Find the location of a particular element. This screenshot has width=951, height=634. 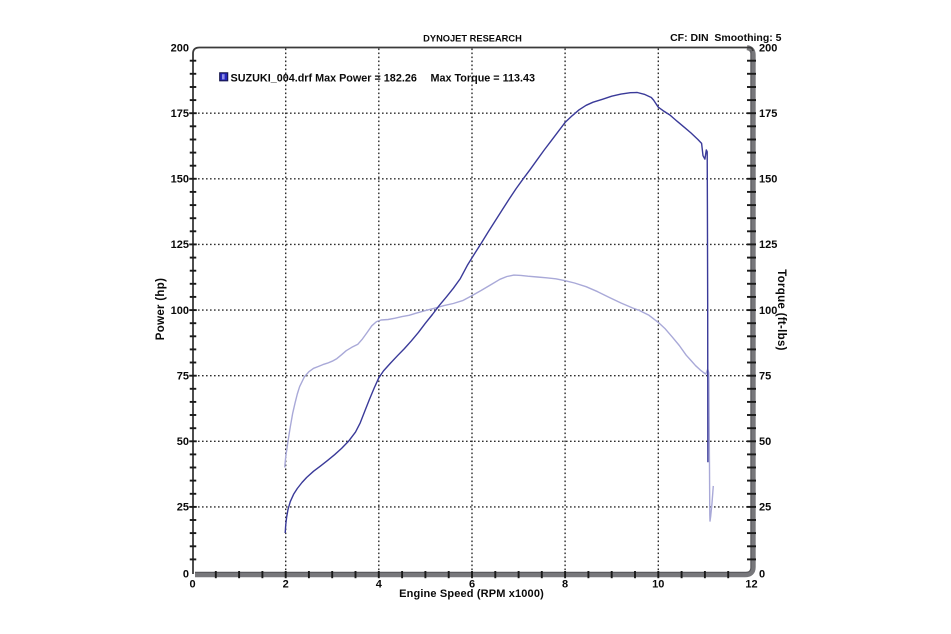

svg-text: 4 is located at coordinates (379, 585).